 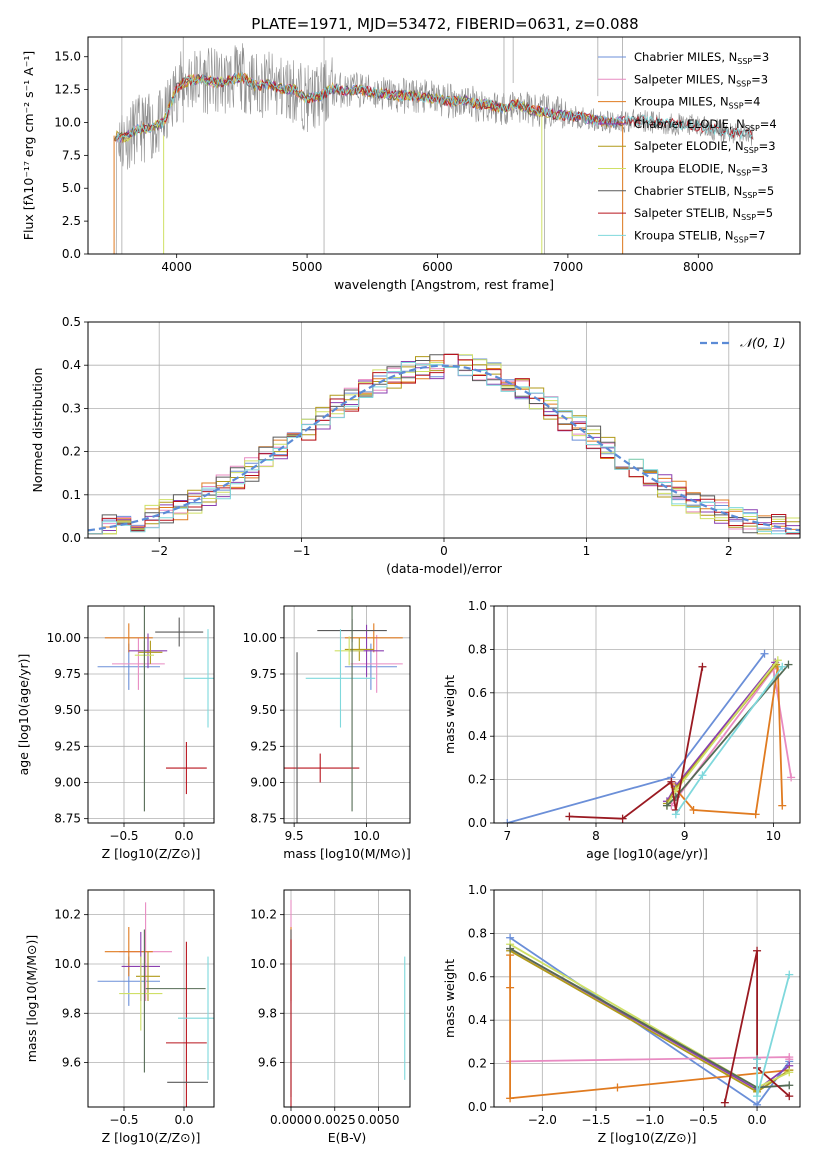 I want to click on residuals-legend: 𝒩(0, 1), so click(x=743, y=342).